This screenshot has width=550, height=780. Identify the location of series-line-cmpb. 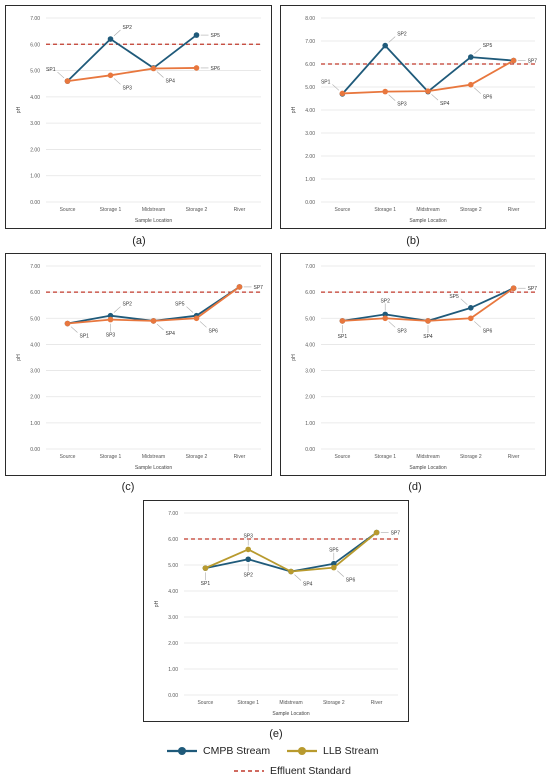
(132, 58).